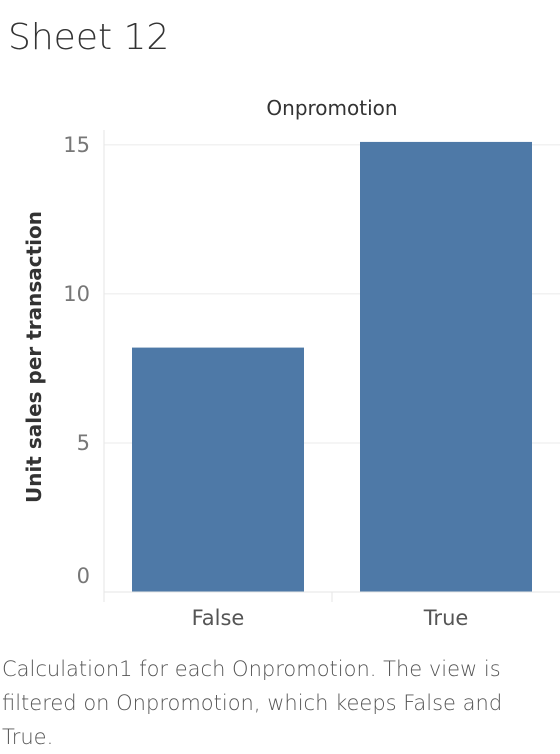 This screenshot has width=560, height=754. Describe the element at coordinates (76, 145) in the screenshot. I see `y-tick-label: 15` at that location.